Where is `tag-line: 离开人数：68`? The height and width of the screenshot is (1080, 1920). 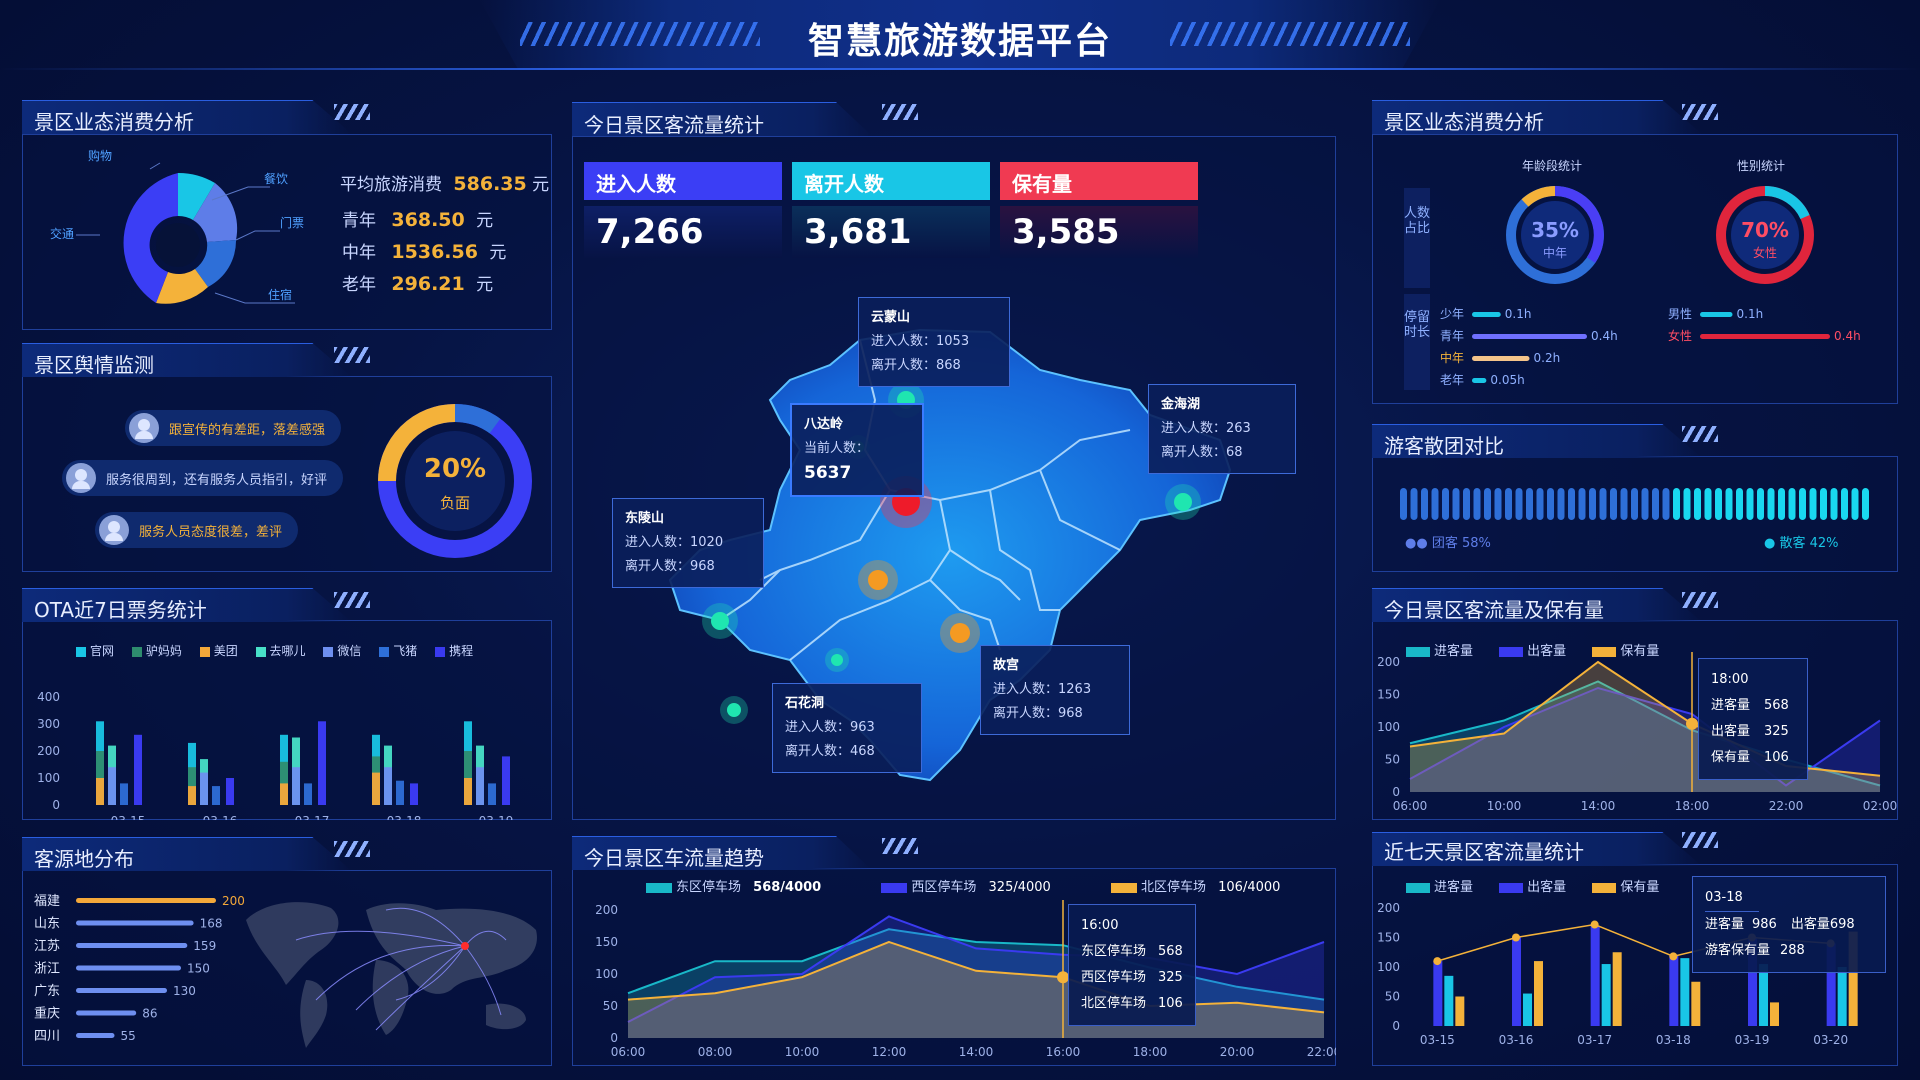 tag-line: 离开人数：68 is located at coordinates (1202, 452).